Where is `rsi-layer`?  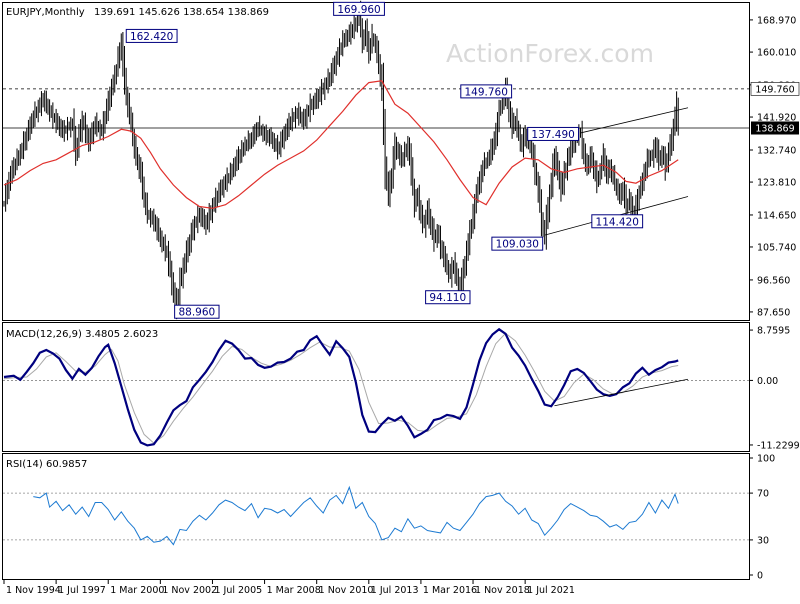 rsi-layer is located at coordinates (376, 515).